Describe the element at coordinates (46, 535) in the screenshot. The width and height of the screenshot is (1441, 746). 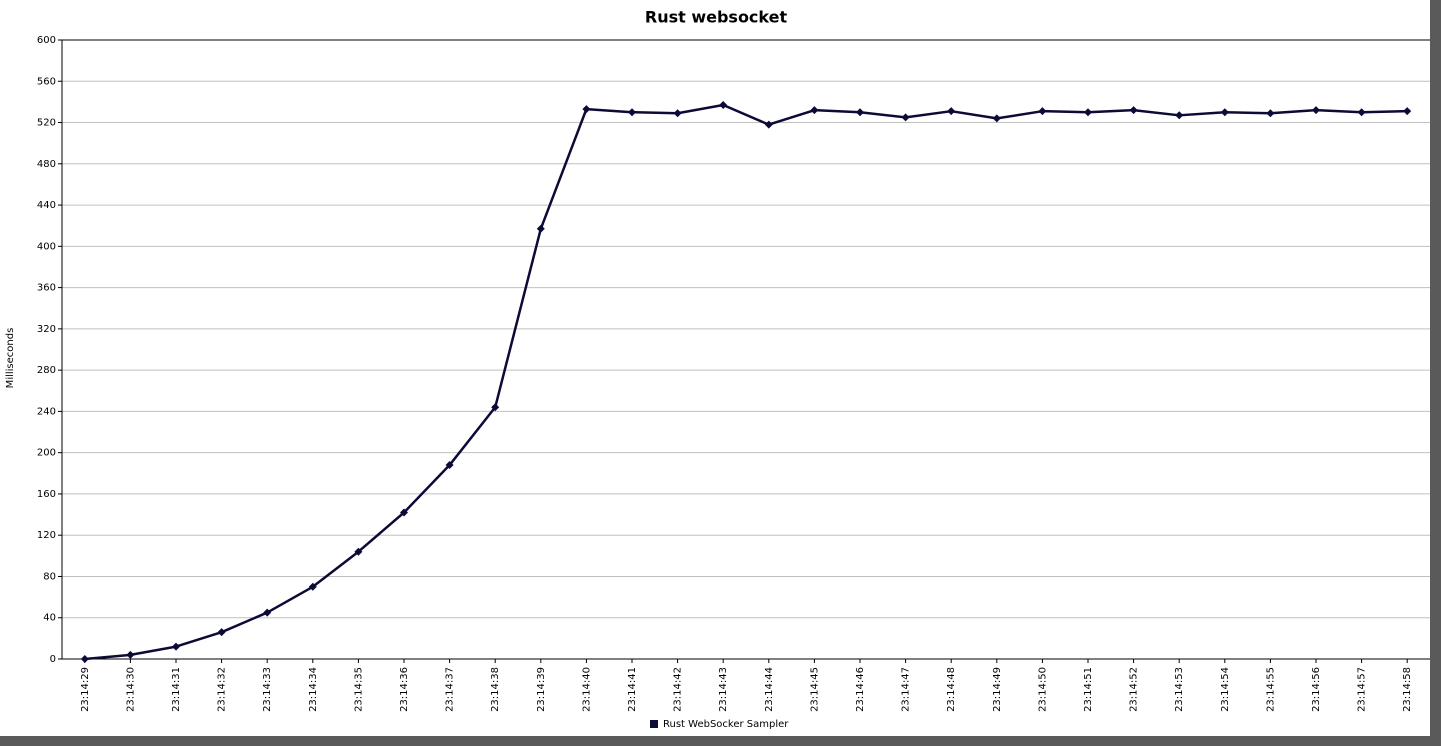
I see `y-tick-label: 120` at that location.